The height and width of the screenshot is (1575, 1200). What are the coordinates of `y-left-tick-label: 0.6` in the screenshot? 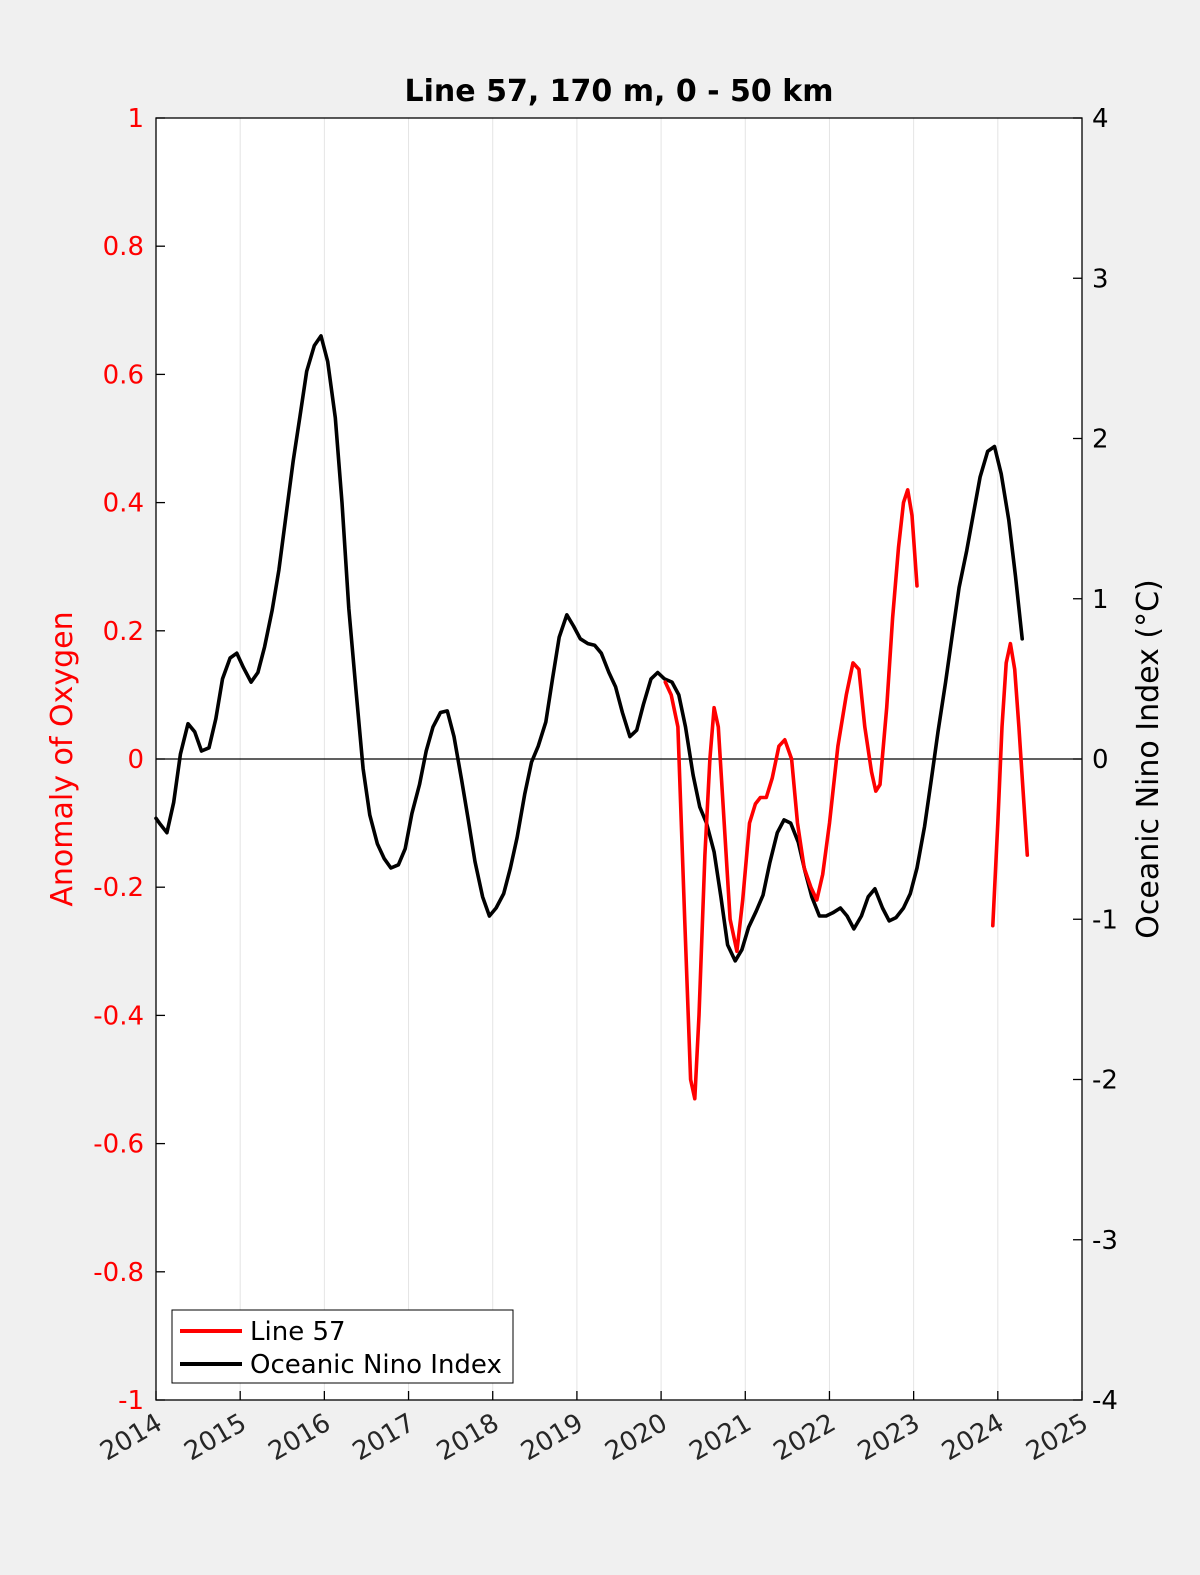 It's located at (123, 375).